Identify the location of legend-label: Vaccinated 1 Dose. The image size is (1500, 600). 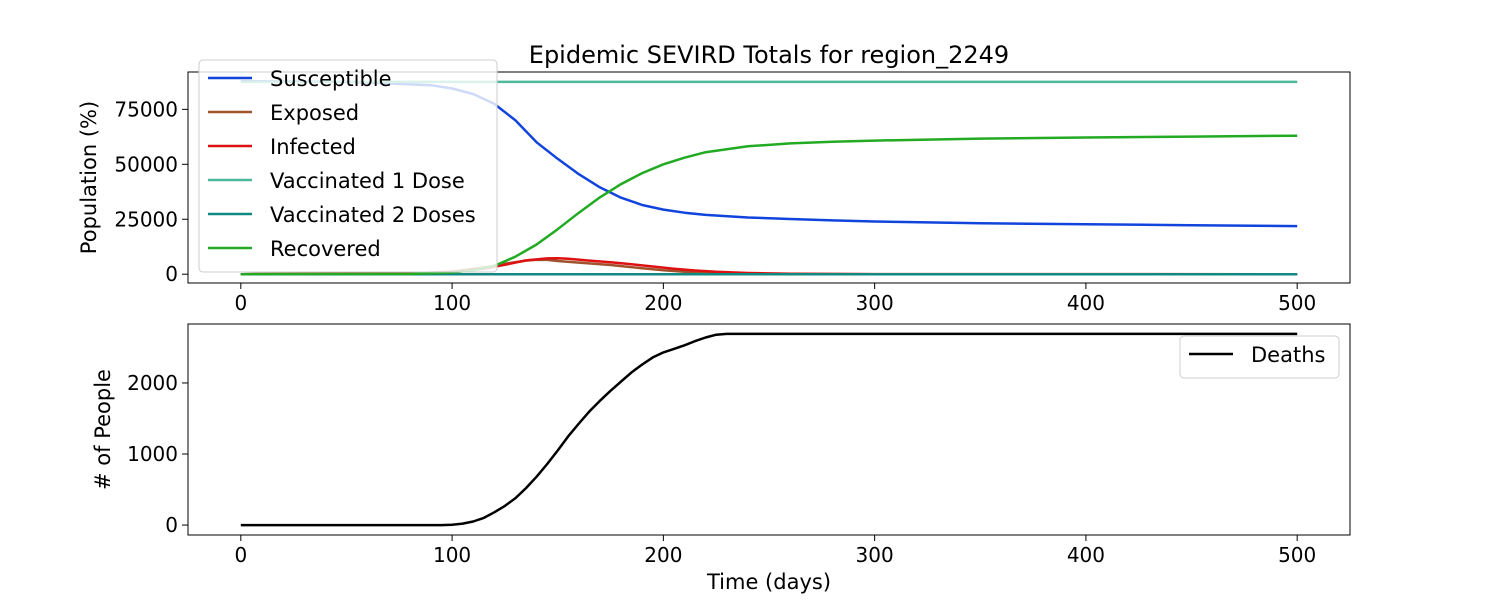
(367, 181).